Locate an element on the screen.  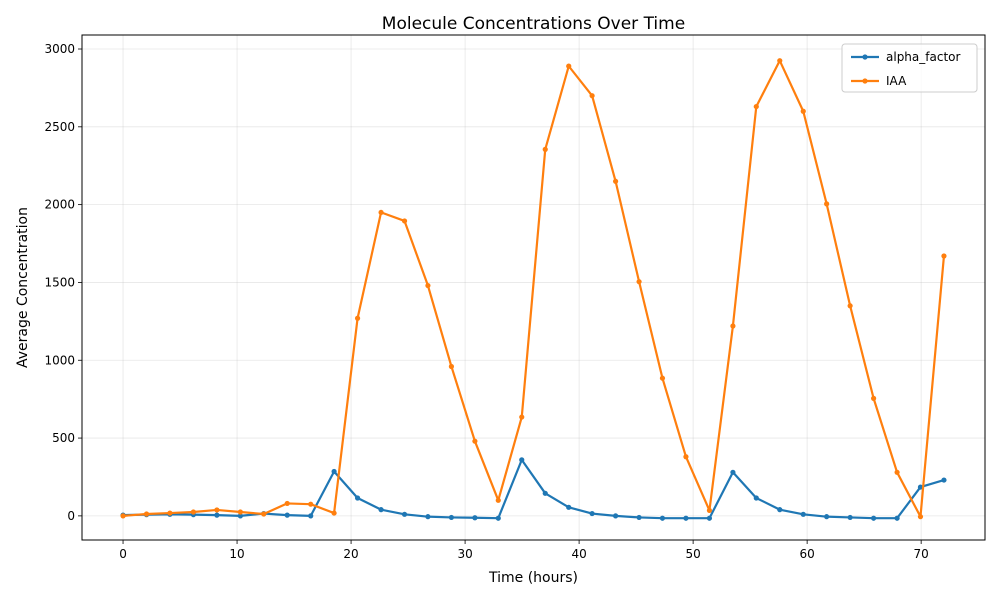
legend-marker-iaa is located at coordinates (865, 81).